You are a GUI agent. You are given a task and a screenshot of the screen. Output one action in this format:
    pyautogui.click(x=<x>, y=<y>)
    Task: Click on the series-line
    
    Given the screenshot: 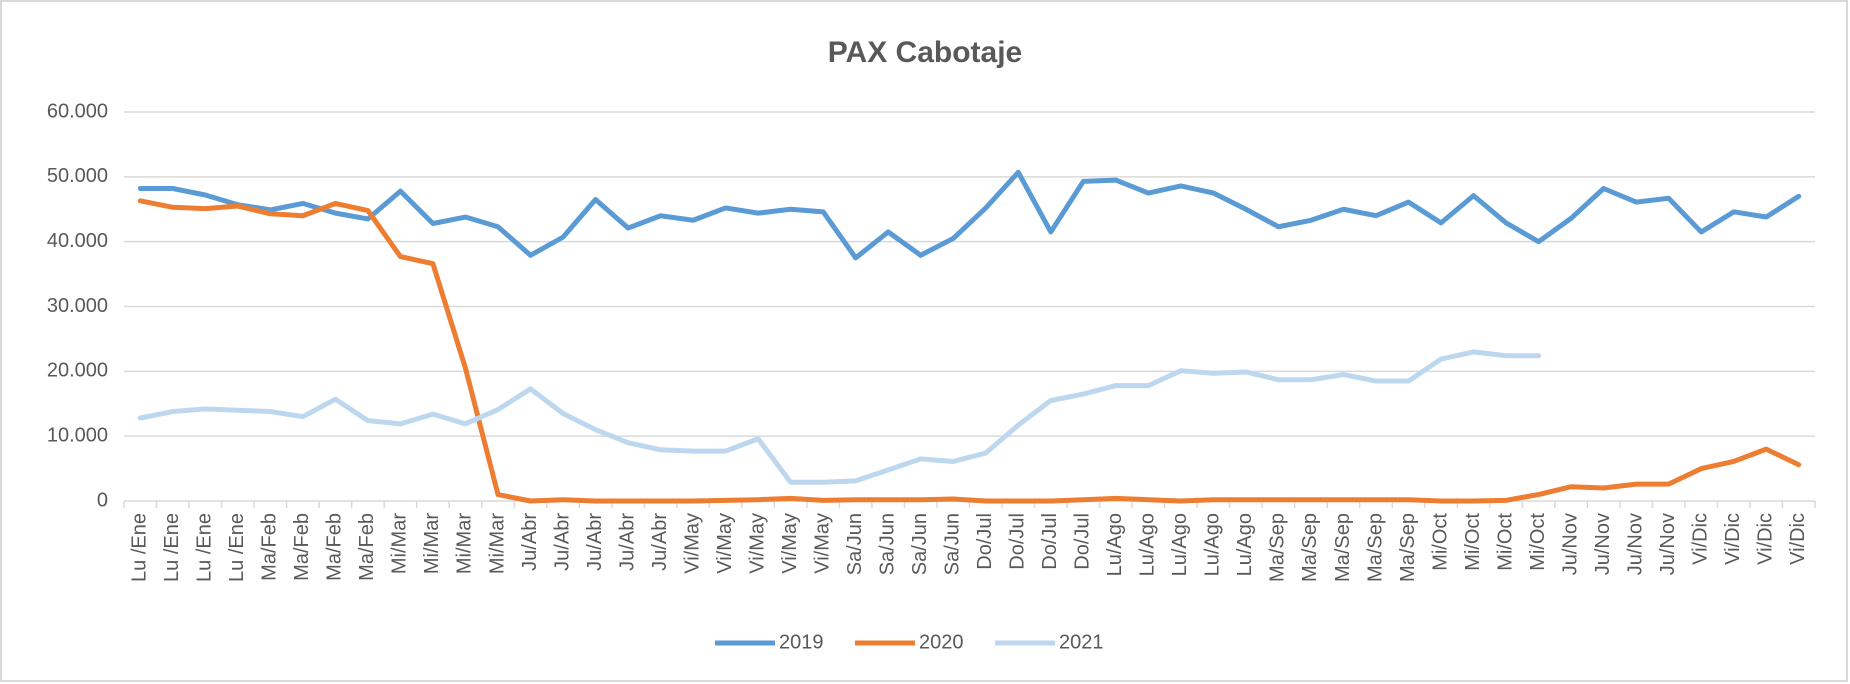 What is the action you would take?
    pyautogui.click(x=969, y=215)
    